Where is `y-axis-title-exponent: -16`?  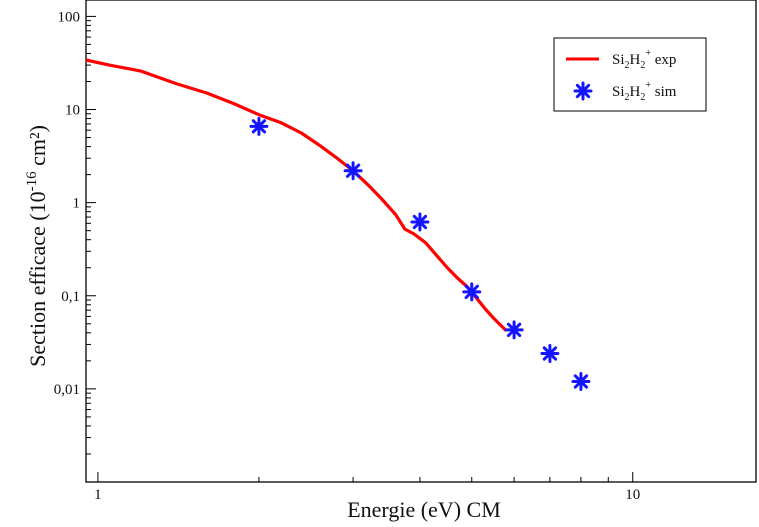 y-axis-title-exponent: -16 is located at coordinates (32, 181).